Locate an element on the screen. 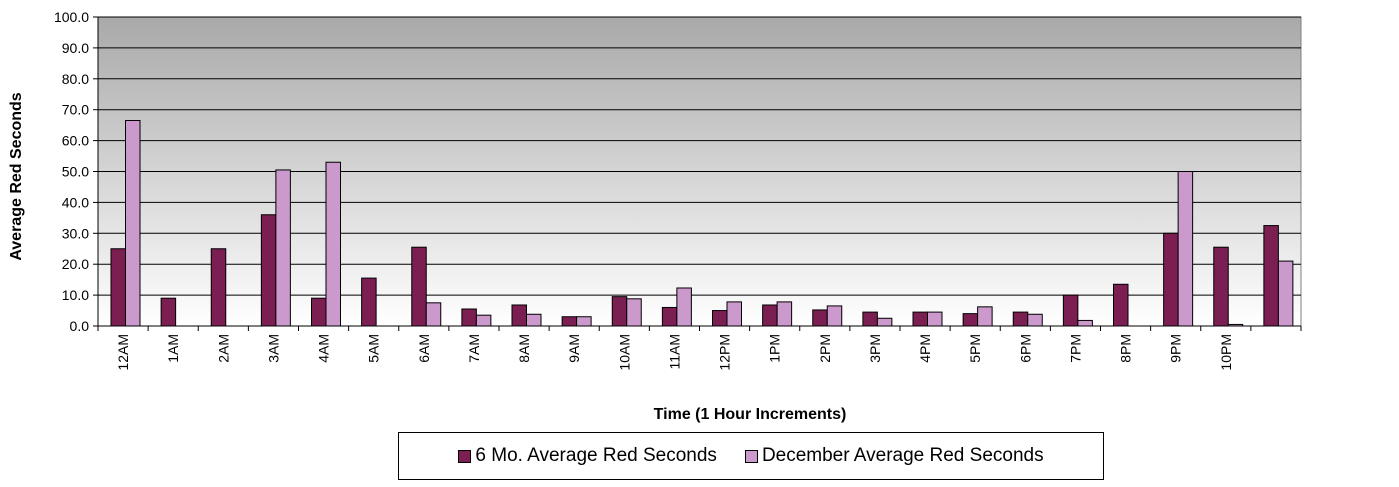  x-tick-label: 10PM is located at coordinates (1226, 352).